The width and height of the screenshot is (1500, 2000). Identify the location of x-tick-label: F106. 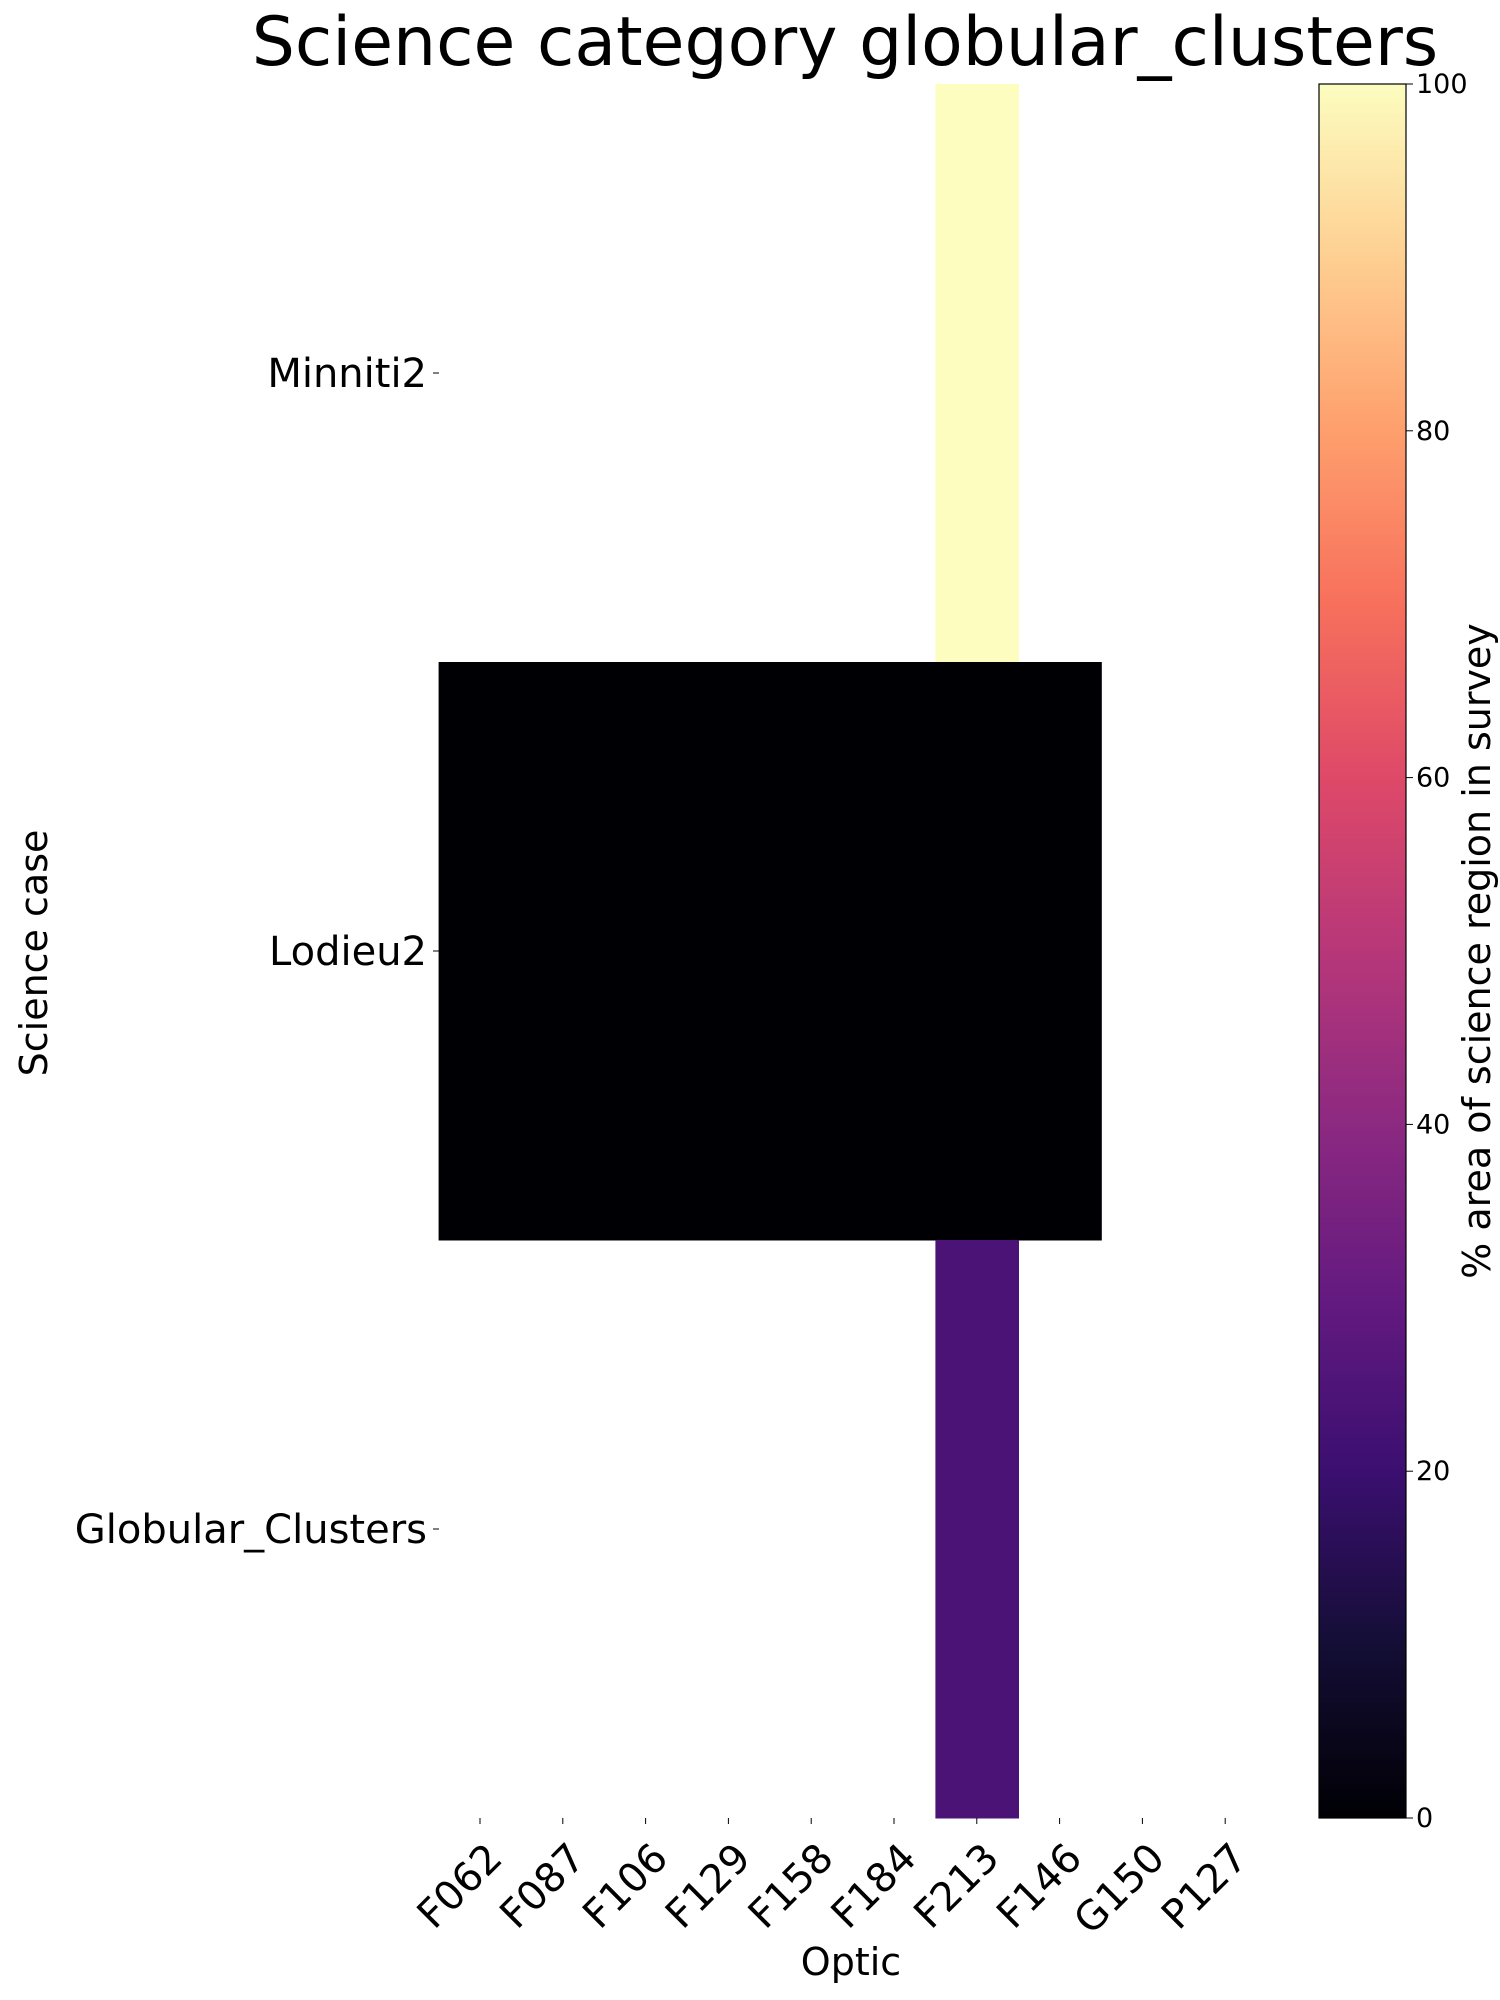
(625, 1886).